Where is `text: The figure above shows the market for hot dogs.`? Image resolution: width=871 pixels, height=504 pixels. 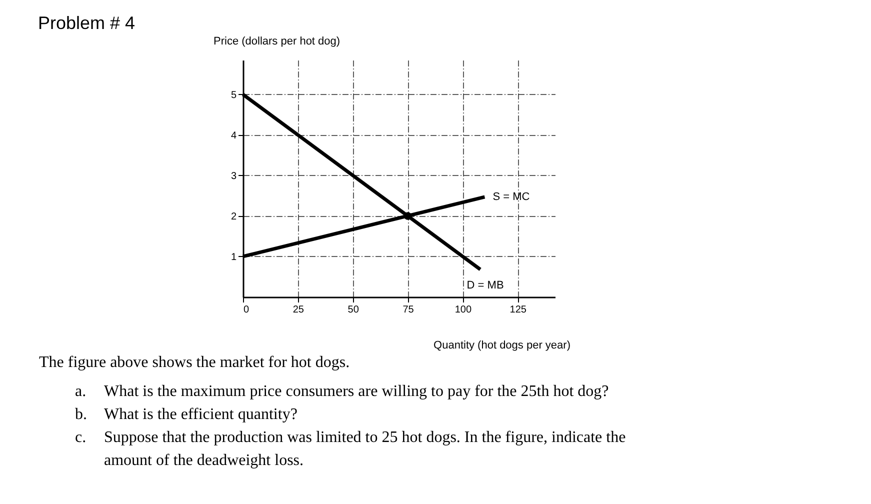 text: The figure above shows the market for hot dogs. is located at coordinates (194, 362).